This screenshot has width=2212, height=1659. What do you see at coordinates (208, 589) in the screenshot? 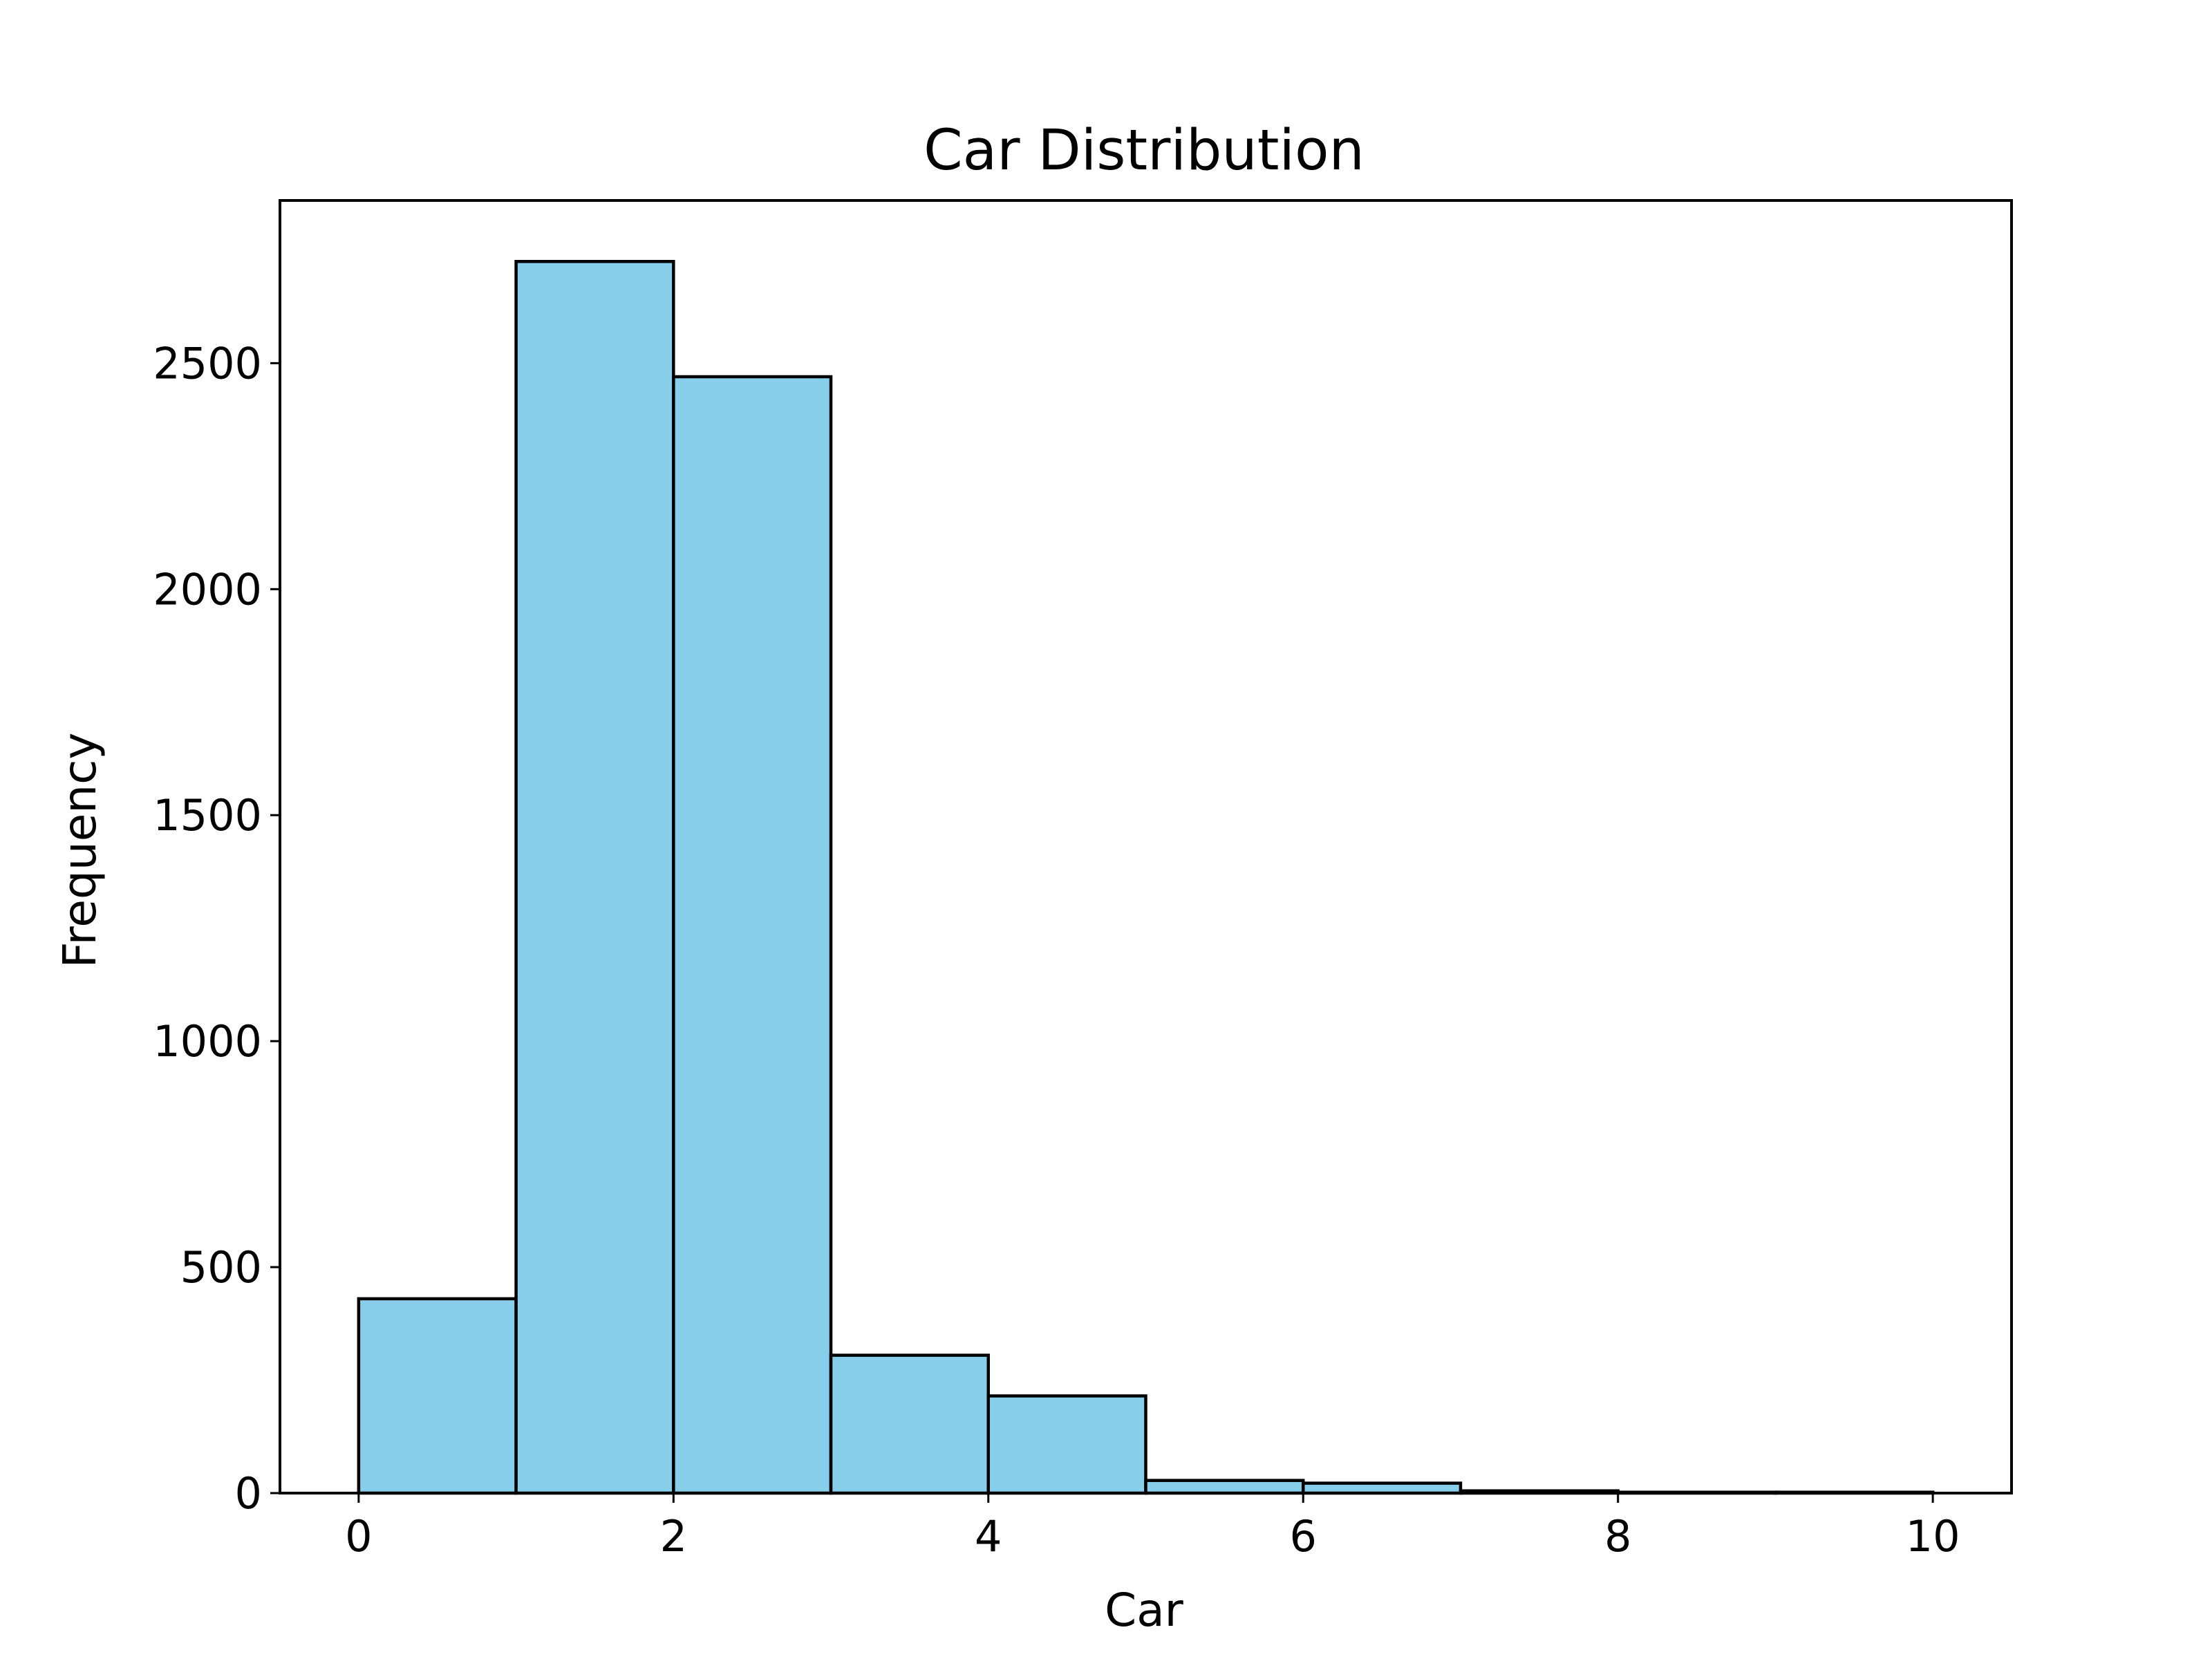
I see `y-tick-label: 2000` at bounding box center [208, 589].